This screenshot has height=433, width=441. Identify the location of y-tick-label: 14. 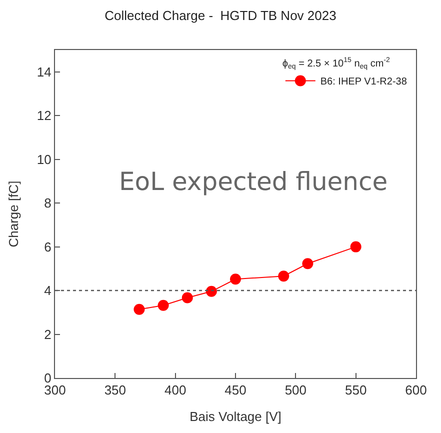
(44, 72).